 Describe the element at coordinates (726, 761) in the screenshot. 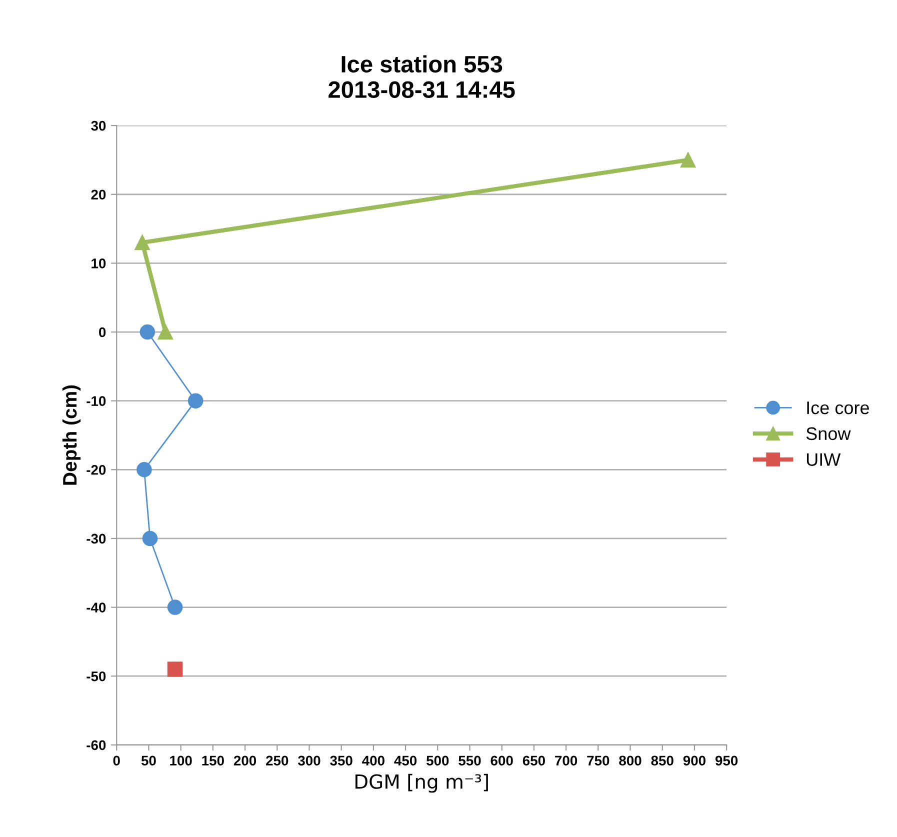

I see `x-tick-label: 950` at that location.